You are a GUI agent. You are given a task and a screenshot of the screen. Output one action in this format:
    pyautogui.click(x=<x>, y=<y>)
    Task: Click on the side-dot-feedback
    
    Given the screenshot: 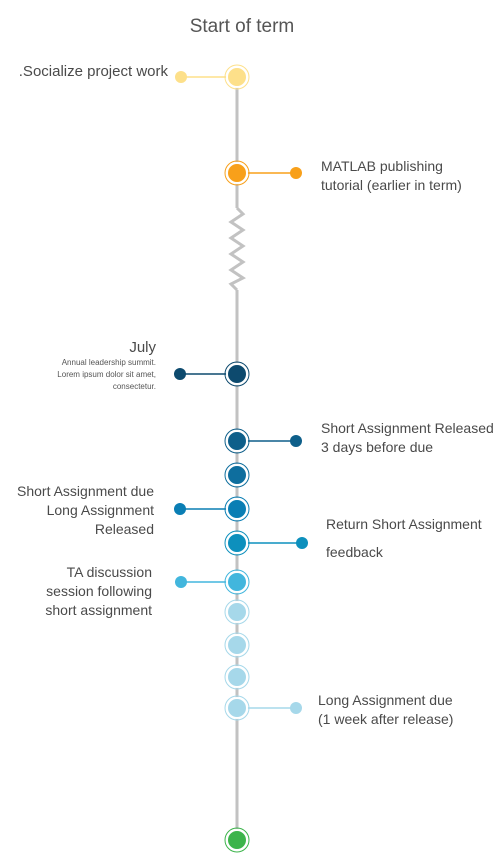 What is the action you would take?
    pyautogui.click(x=302, y=543)
    